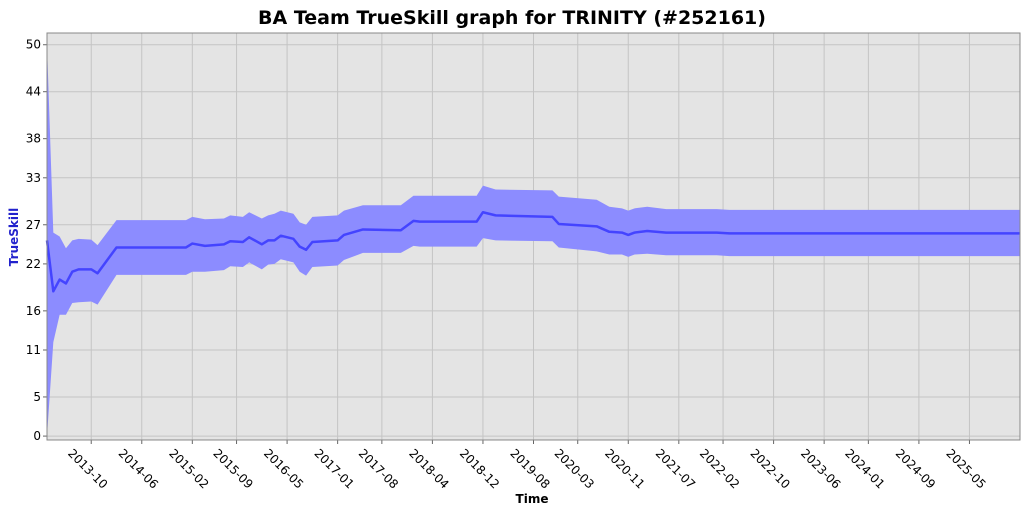  Describe the element at coordinates (33, 45) in the screenshot. I see `y-tick-label: 50` at that location.